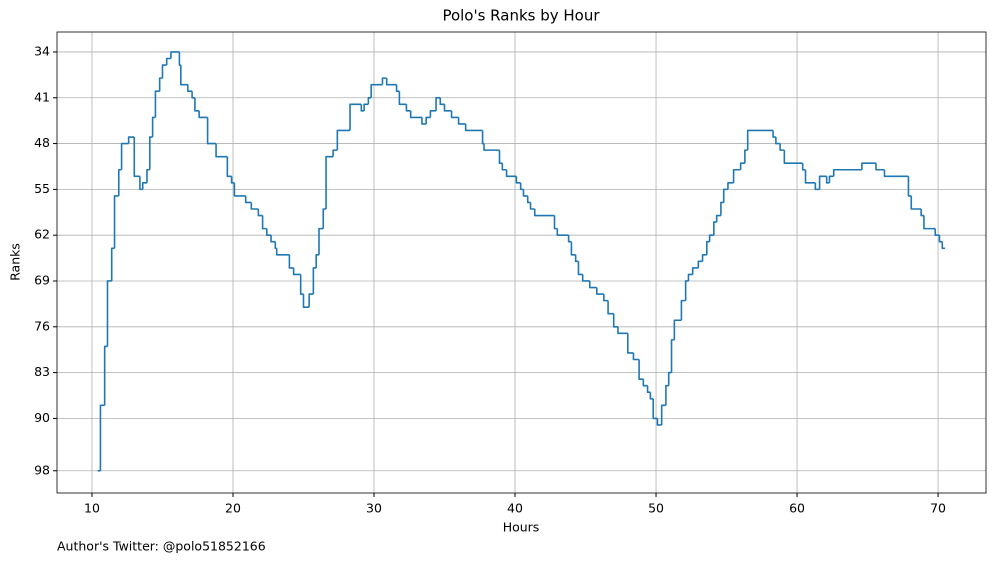  What do you see at coordinates (42, 50) in the screenshot?
I see `y-tick-label: 34` at bounding box center [42, 50].